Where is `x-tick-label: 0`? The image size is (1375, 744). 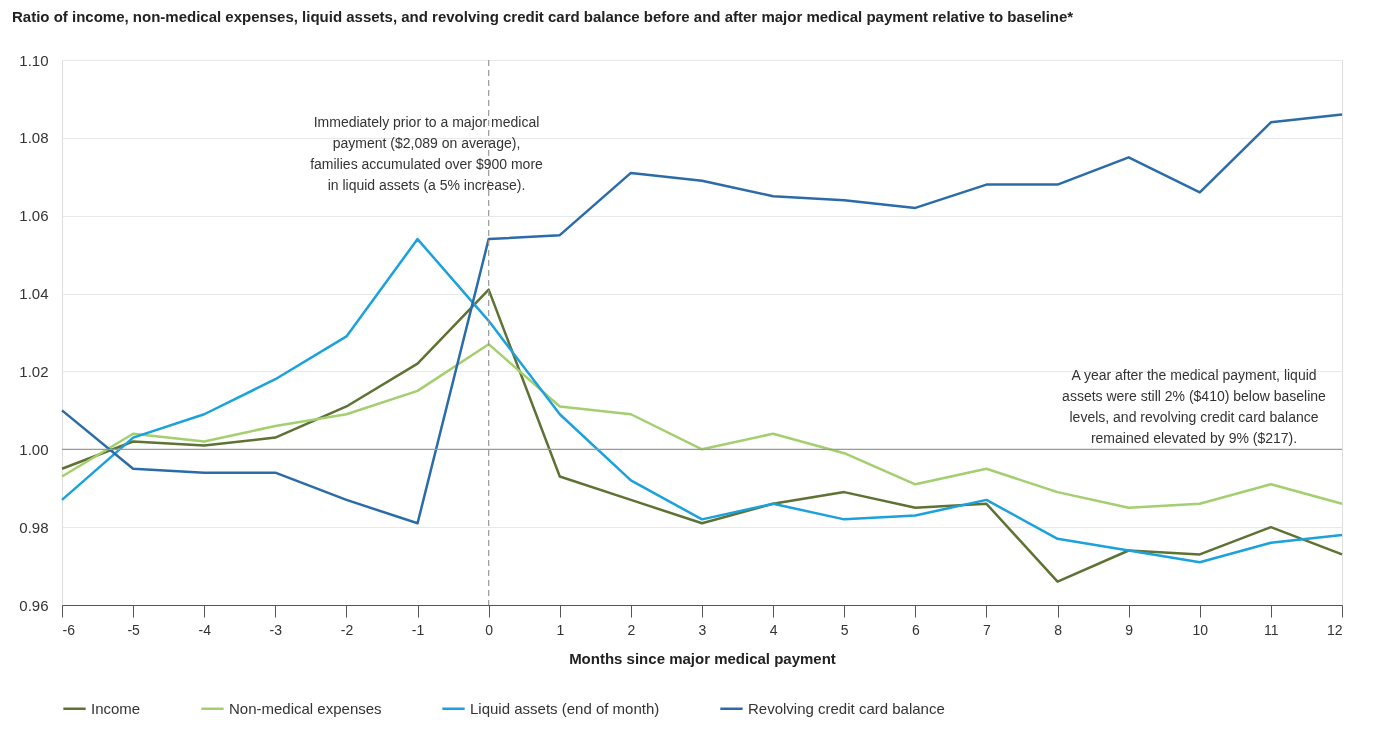
x-tick-label: 0 is located at coordinates (489, 629).